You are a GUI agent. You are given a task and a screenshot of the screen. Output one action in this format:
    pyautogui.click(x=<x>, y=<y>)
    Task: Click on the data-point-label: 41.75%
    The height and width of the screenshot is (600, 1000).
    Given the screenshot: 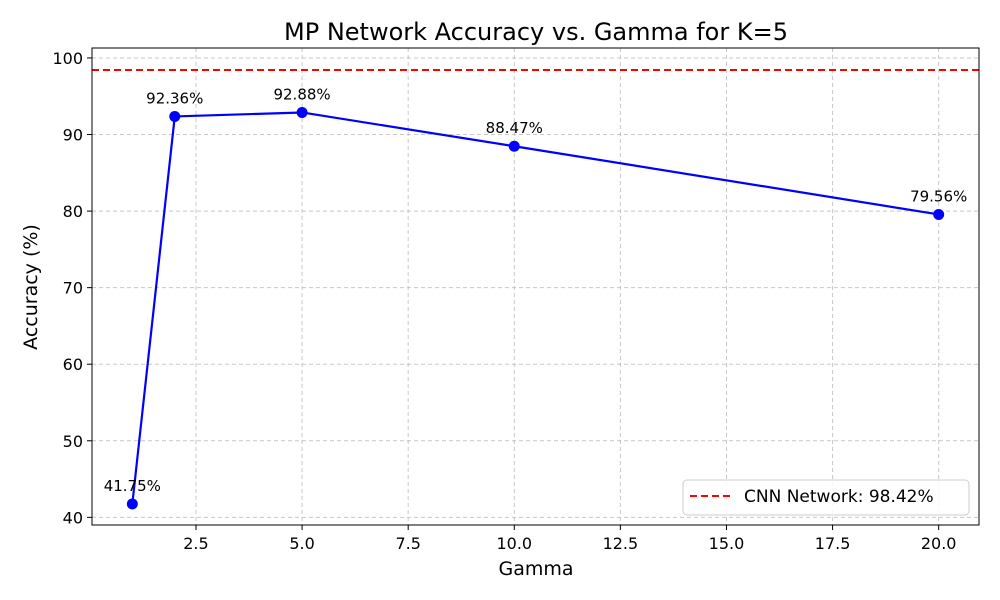 What is the action you would take?
    pyautogui.click(x=132, y=486)
    